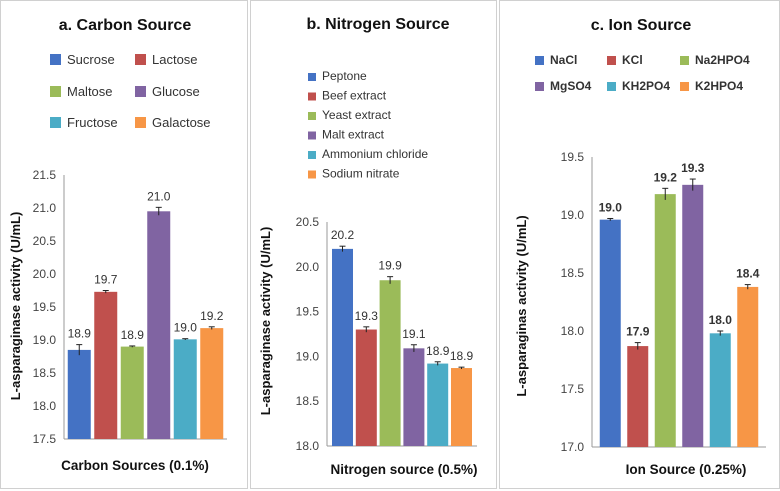 This screenshot has width=780, height=491. Describe the element at coordinates (45, 175) in the screenshot. I see `y-tick-label: 21.5` at that location.